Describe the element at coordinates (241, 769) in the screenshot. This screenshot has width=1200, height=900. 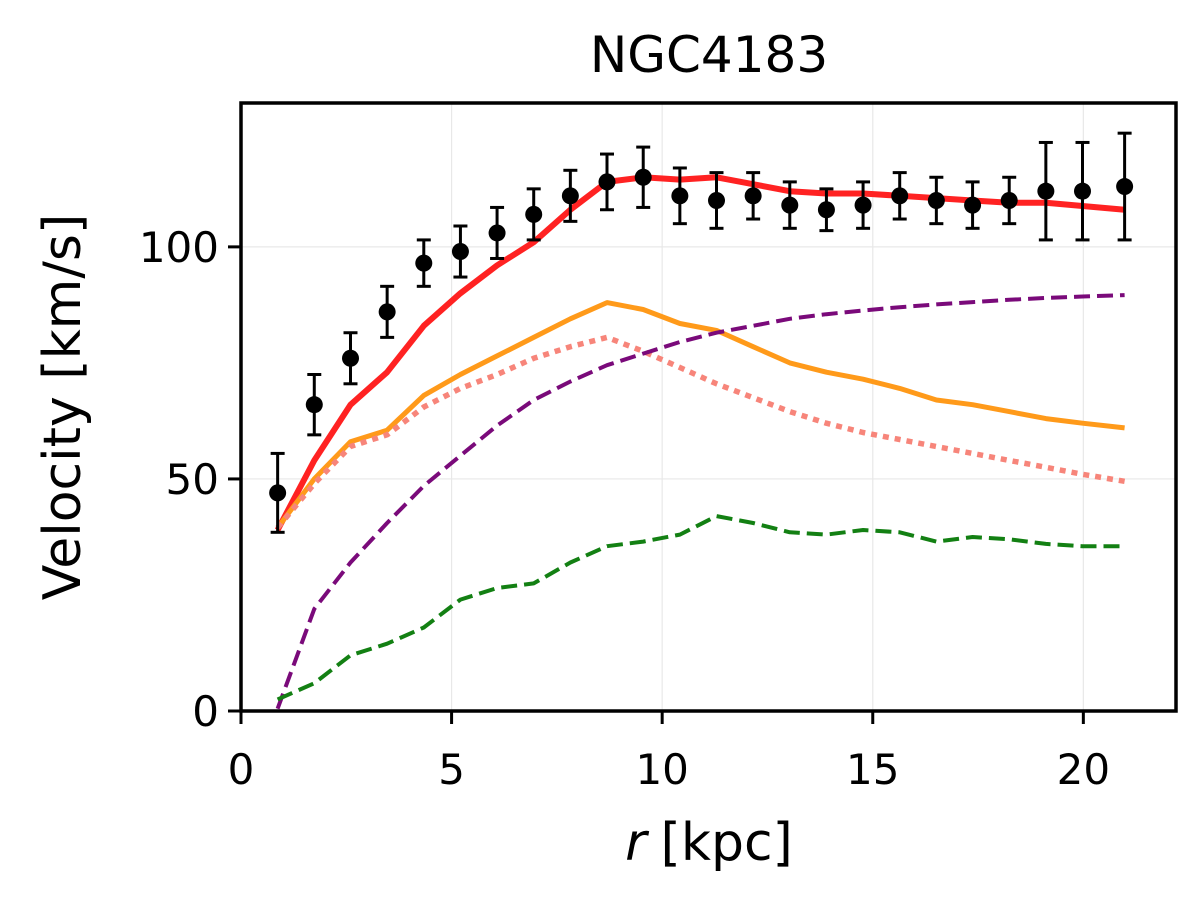
I see `x-tick-label: 0` at that location.